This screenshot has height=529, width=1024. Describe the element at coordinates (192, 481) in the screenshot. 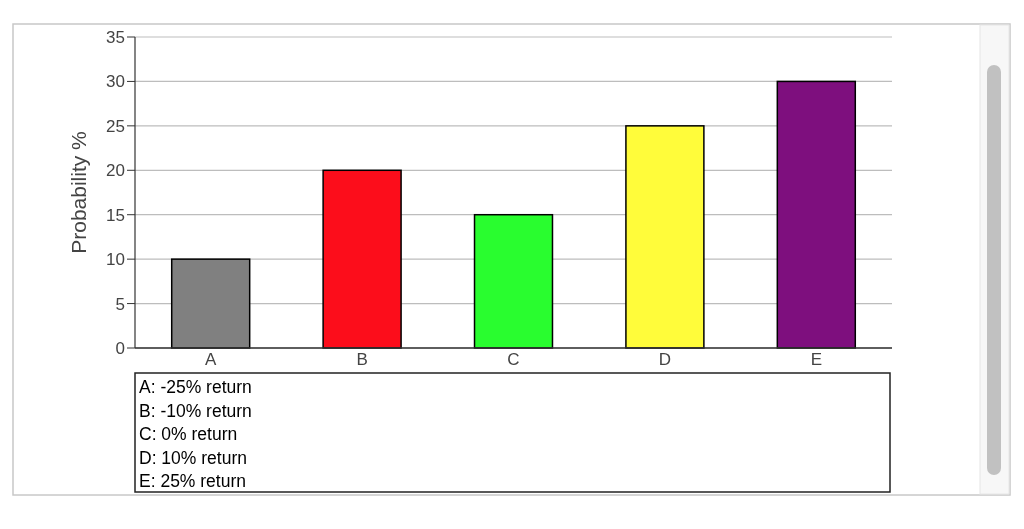

I see `text: E: 25% return` at that location.